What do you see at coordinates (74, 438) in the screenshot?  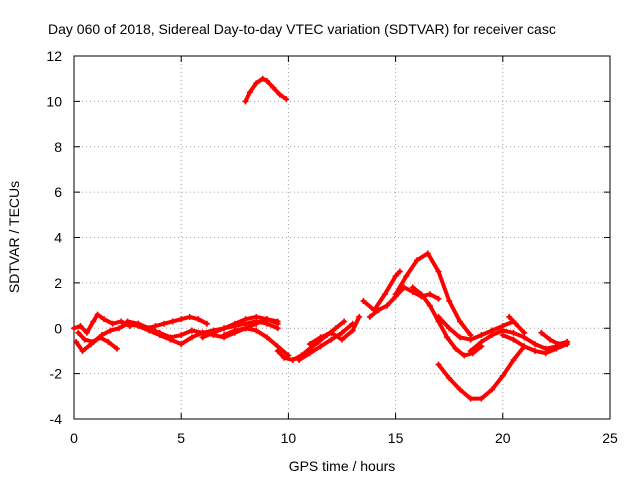 I see `x-tick-label: 0` at bounding box center [74, 438].